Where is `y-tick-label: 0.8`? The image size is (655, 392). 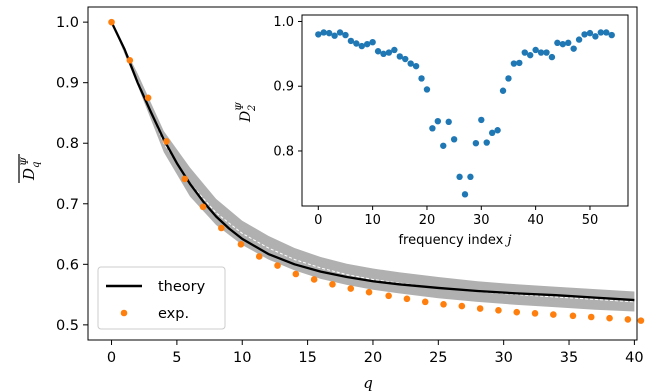 y-tick-label: 0.8 is located at coordinates (67, 144).